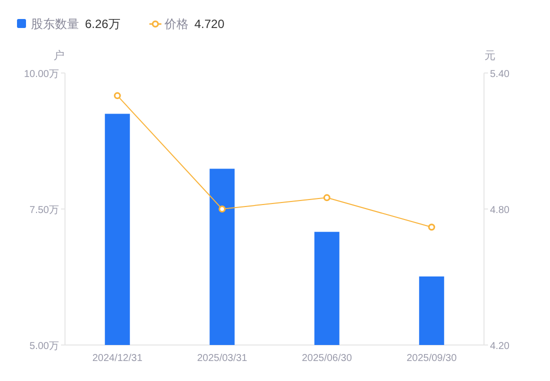  Describe the element at coordinates (41, 74) in the screenshot. I see `y-tick-label: 10.00万` at that location.